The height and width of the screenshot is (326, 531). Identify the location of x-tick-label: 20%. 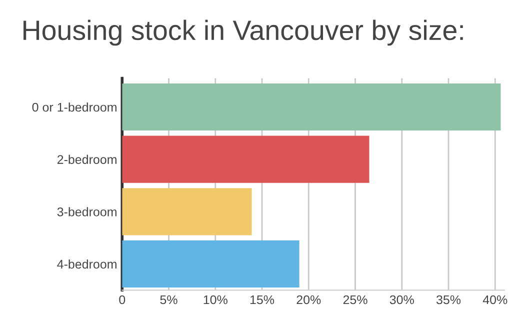
(308, 299).